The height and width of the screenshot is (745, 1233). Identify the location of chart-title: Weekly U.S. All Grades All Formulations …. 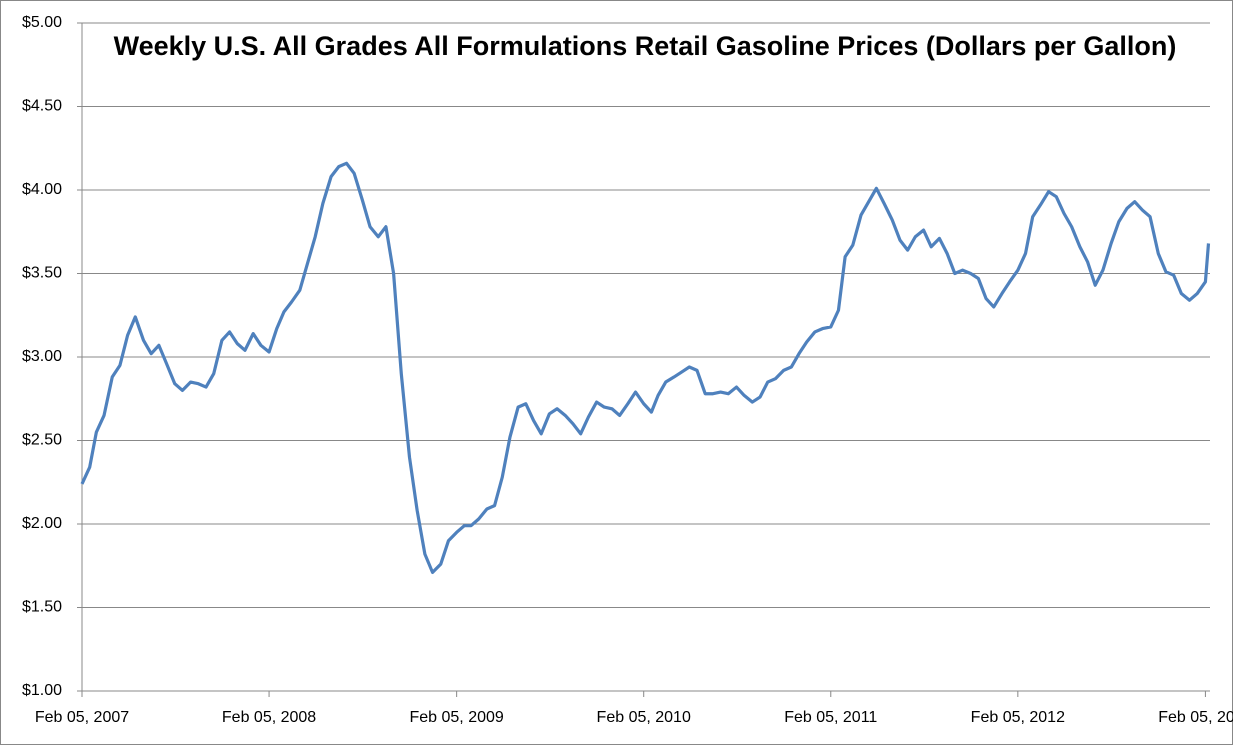
(645, 46).